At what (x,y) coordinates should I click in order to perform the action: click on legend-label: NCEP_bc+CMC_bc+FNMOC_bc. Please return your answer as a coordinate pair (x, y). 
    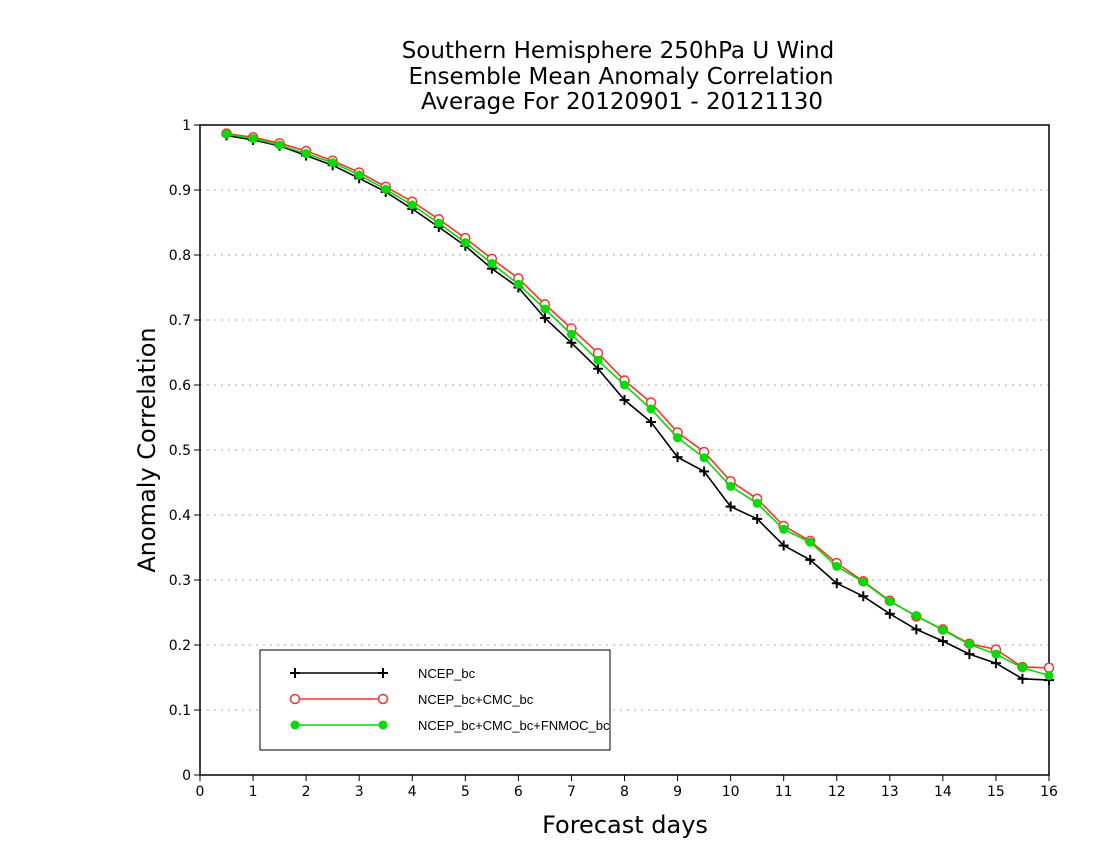
    Looking at the image, I should click on (514, 725).